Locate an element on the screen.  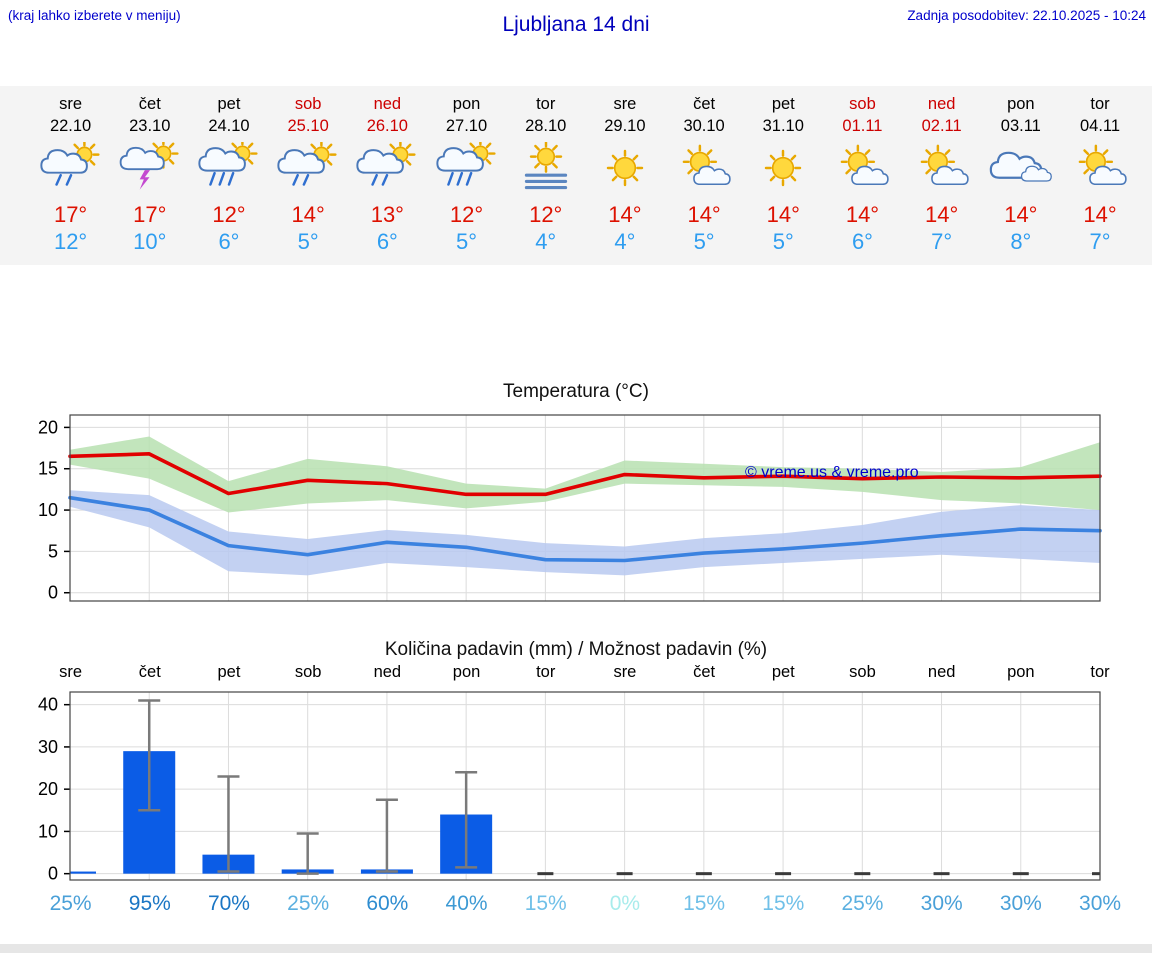
day-date: 29.10 is located at coordinates (625, 126).